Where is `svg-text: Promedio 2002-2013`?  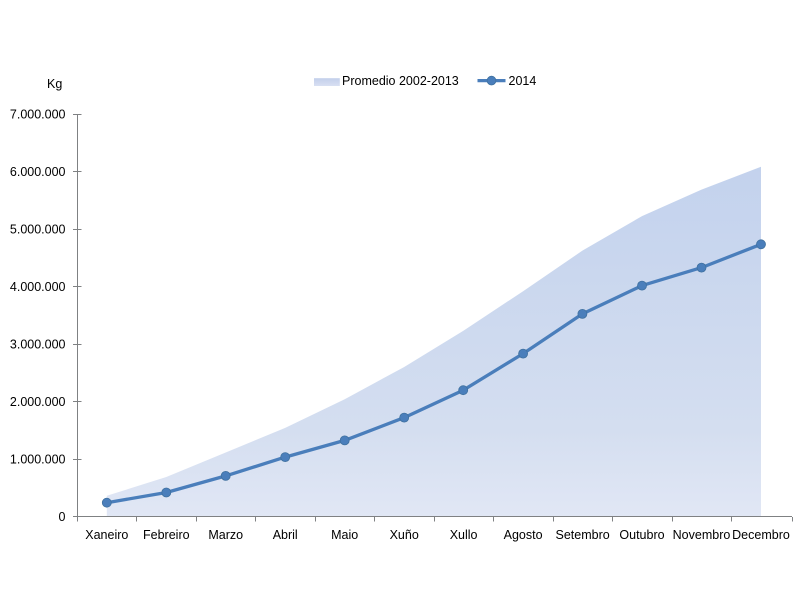 svg-text: Promedio 2002-2013 is located at coordinates (400, 81).